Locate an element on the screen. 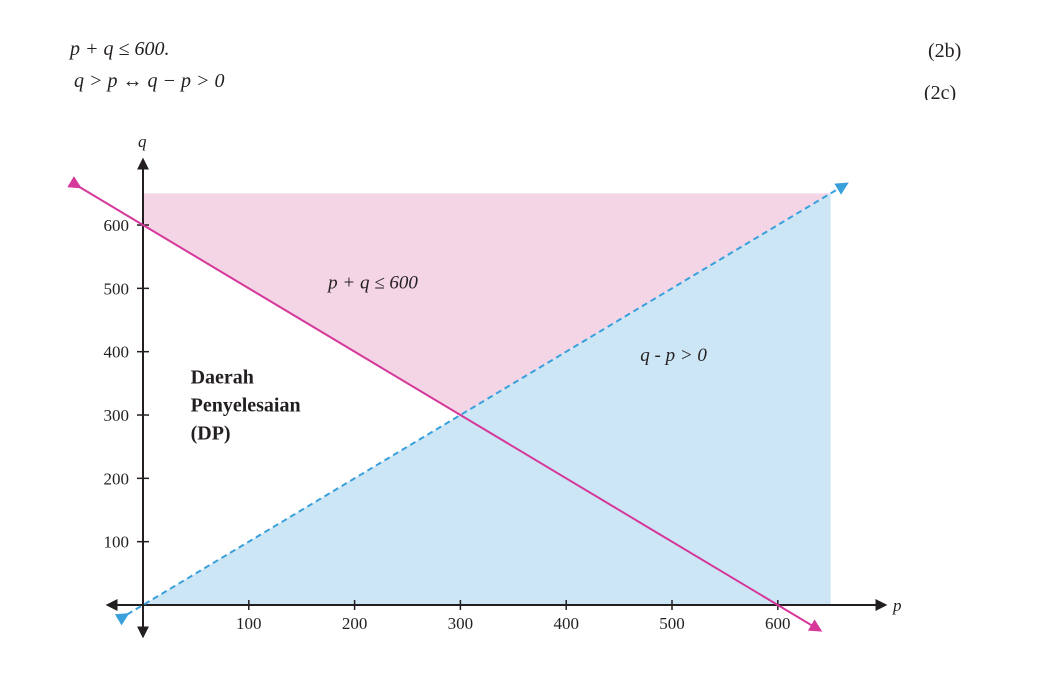 The image size is (1058, 676). x-tick-label: 400 is located at coordinates (566, 623).